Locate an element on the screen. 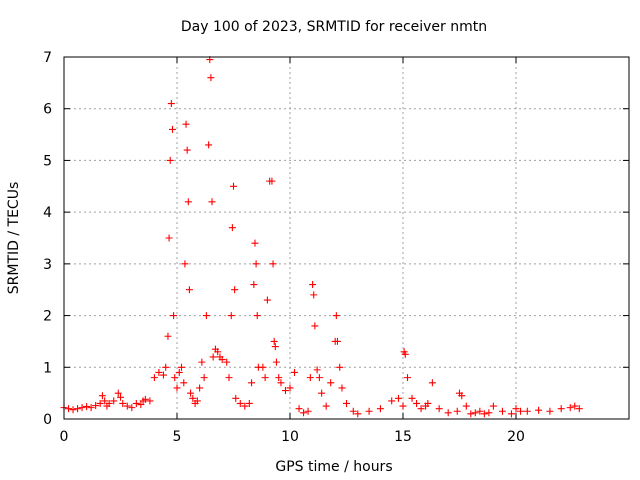 The image size is (640, 480). x-axis-label: GPS time / hours is located at coordinates (333, 467).